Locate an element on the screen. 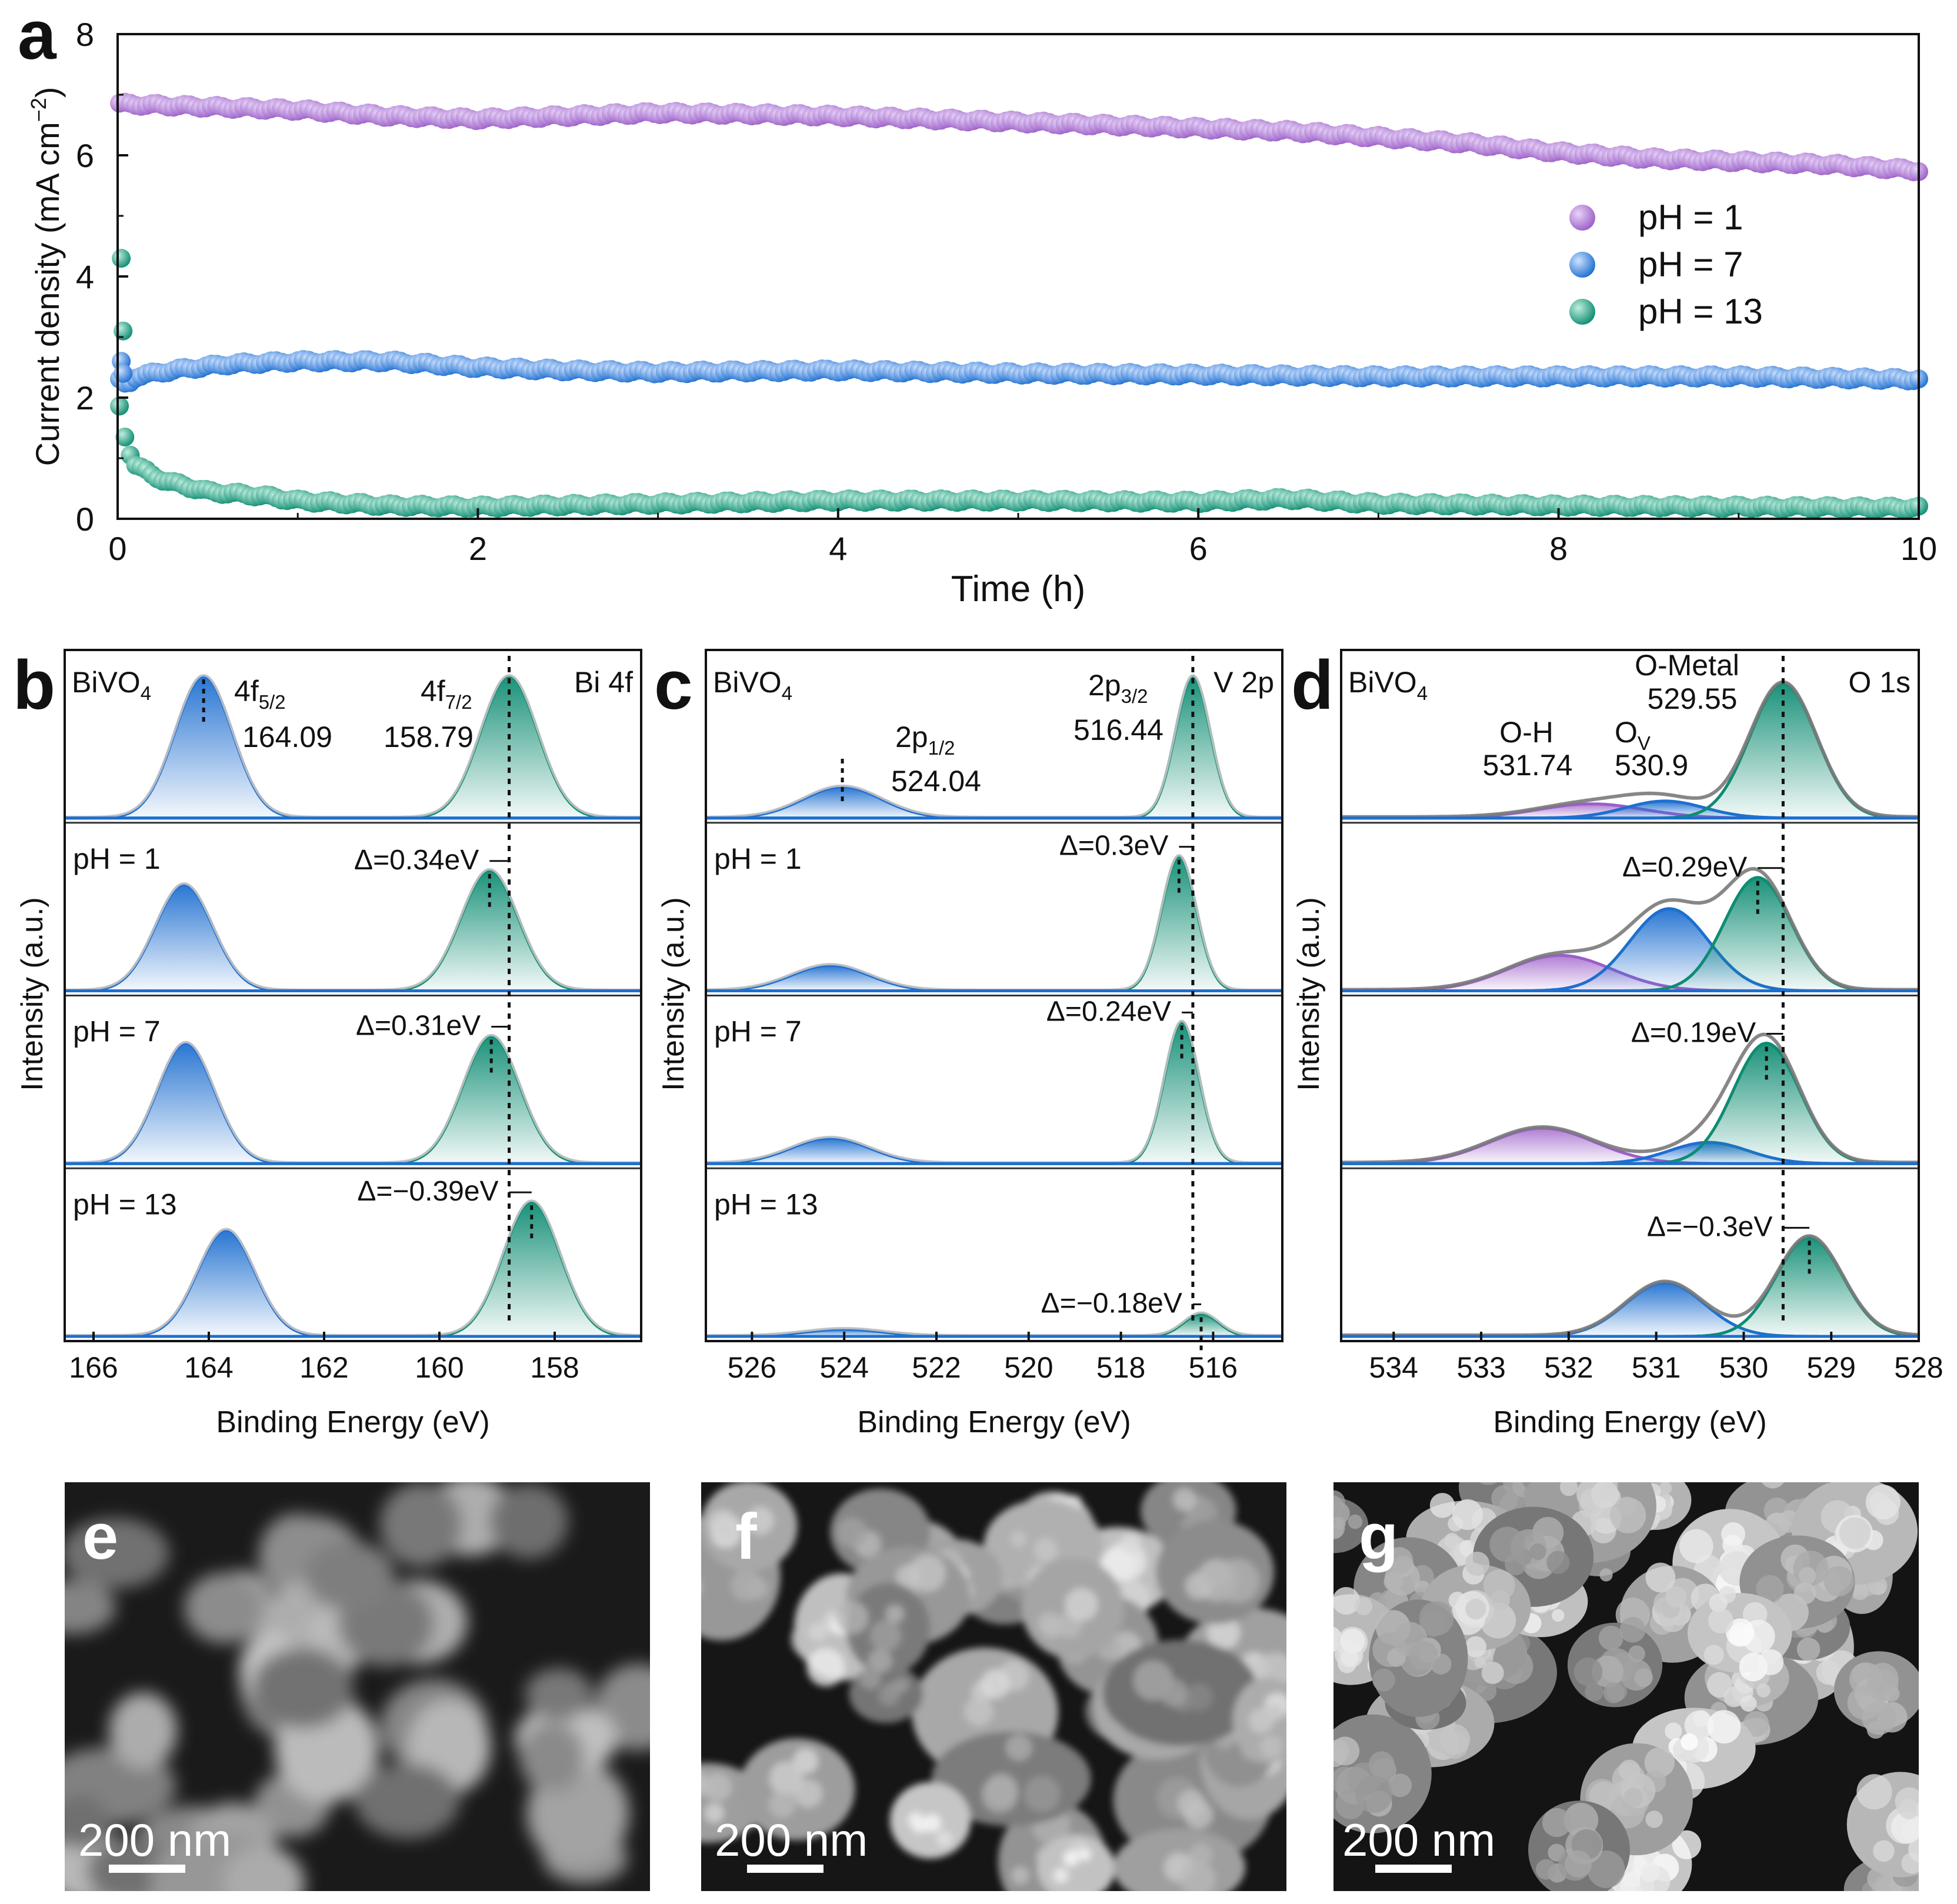 The height and width of the screenshot is (1904, 1957). spectrum-row-d is located at coordinates (1630, 752).